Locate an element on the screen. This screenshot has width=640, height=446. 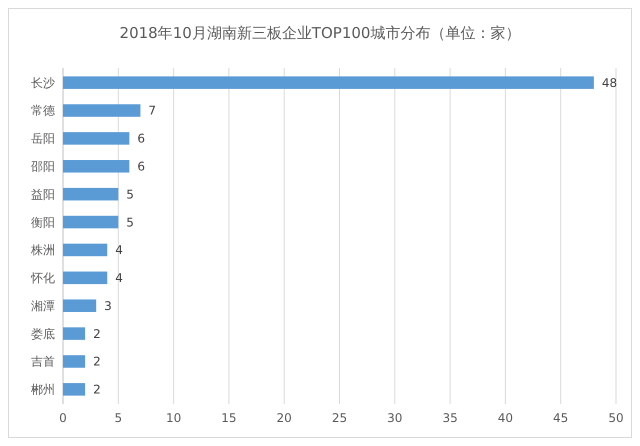
y-tick-label: 邵阳 is located at coordinates (43, 166).